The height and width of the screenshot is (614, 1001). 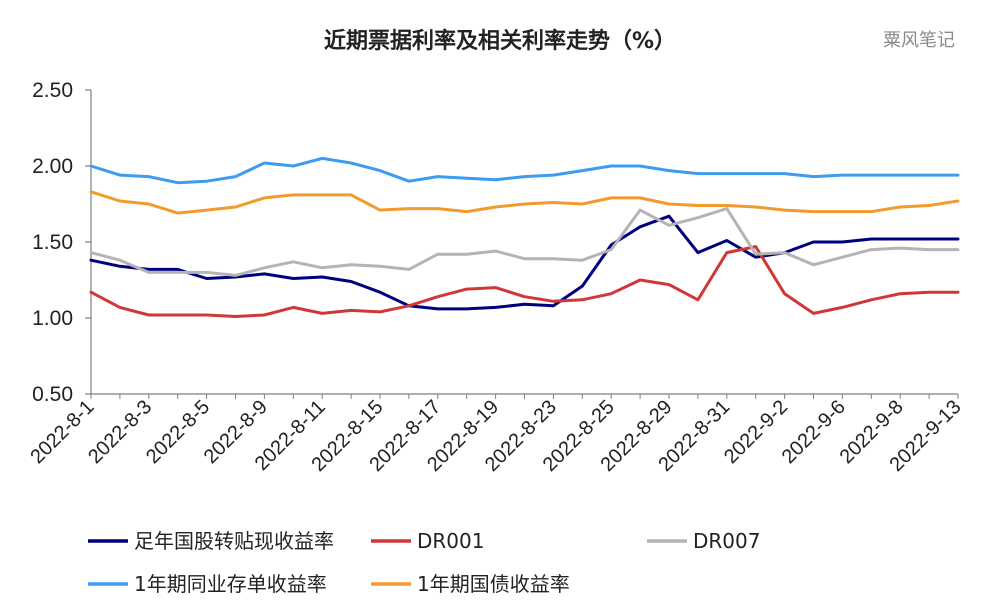 What do you see at coordinates (52, 90) in the screenshot?
I see `y-tick-label: 2.50` at bounding box center [52, 90].